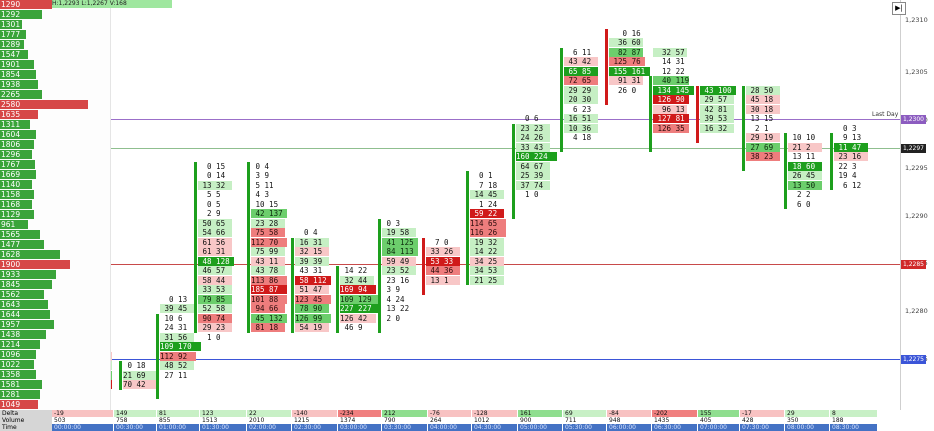 The image size is (934, 431). What do you see at coordinates (405, 427) in the screenshot?
I see `table-cell: 03:30:00` at bounding box center [405, 427].